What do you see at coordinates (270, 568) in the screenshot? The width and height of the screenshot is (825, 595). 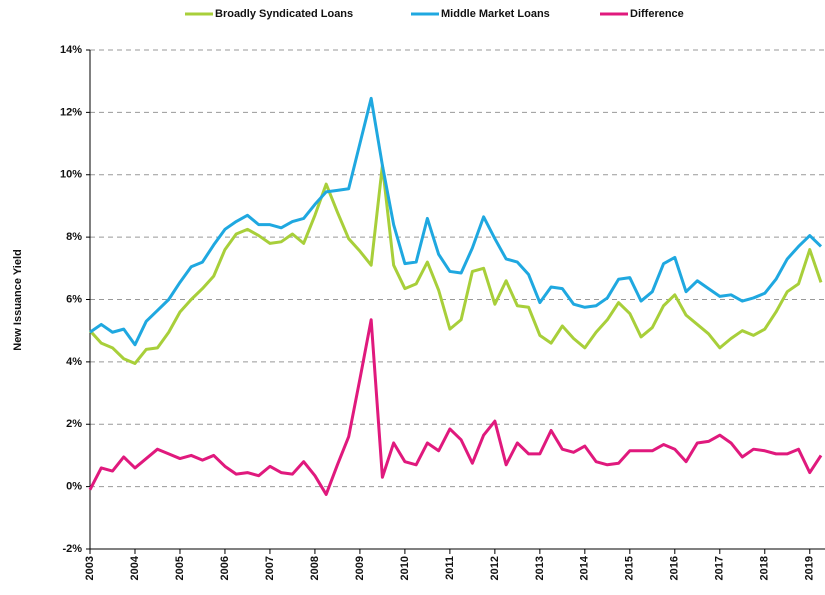 I see `x-tick-label: 2007` at bounding box center [270, 568].